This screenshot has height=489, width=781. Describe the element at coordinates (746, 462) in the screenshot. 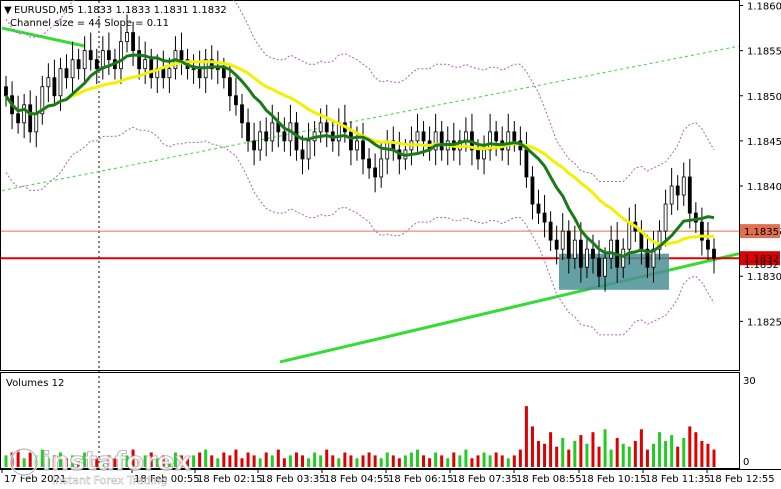

I see `volume-scale-bottom: 0` at that location.